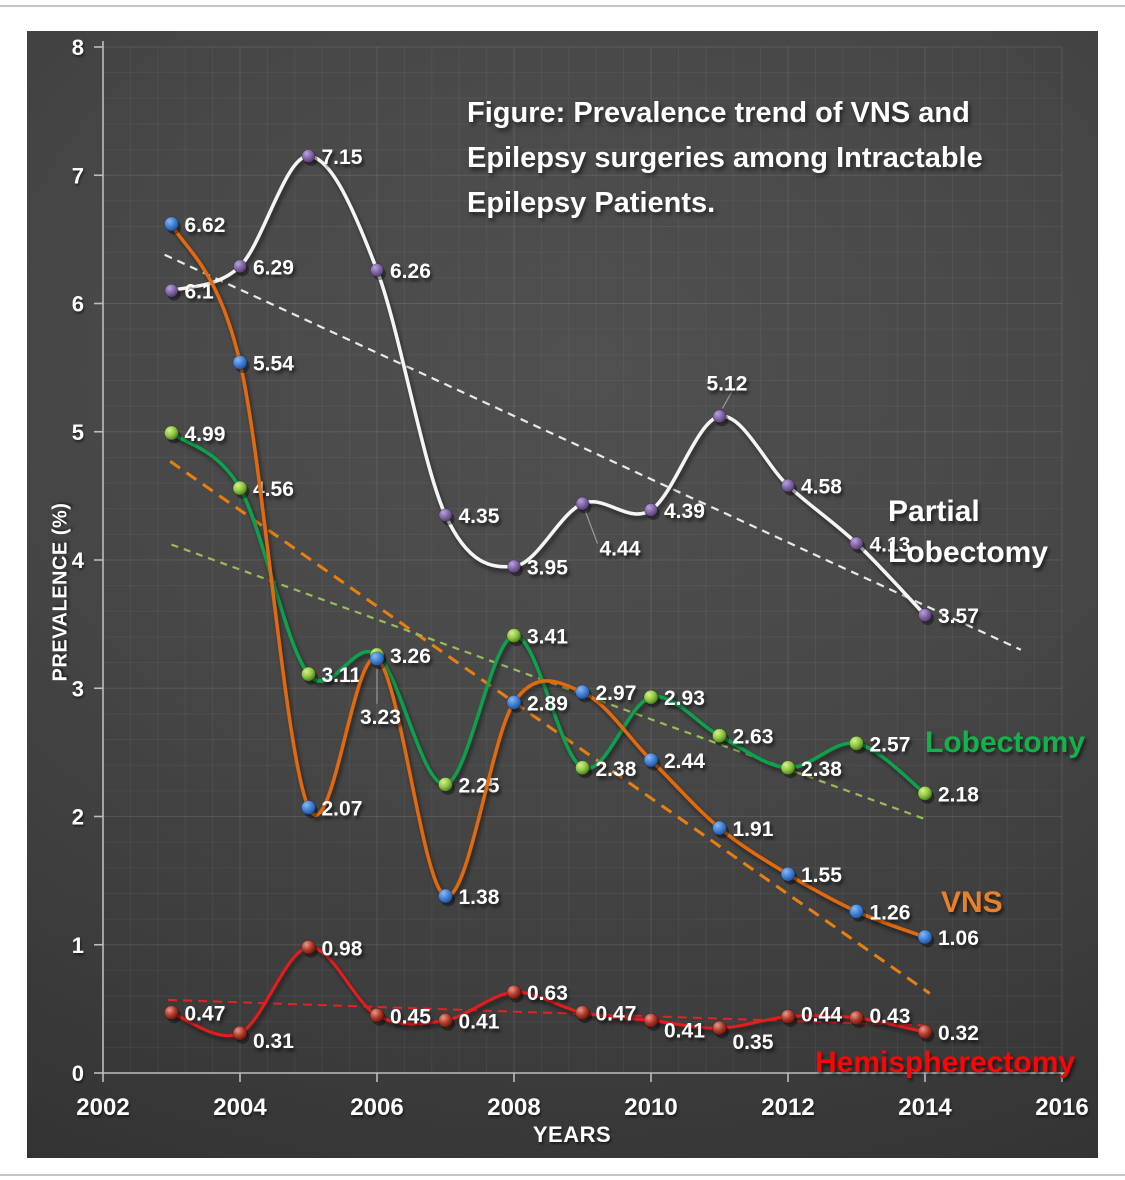 Image resolution: width=1125 pixels, height=1180 pixels. What do you see at coordinates (479, 897) in the screenshot?
I see `data-label-vns: 1.38` at bounding box center [479, 897].